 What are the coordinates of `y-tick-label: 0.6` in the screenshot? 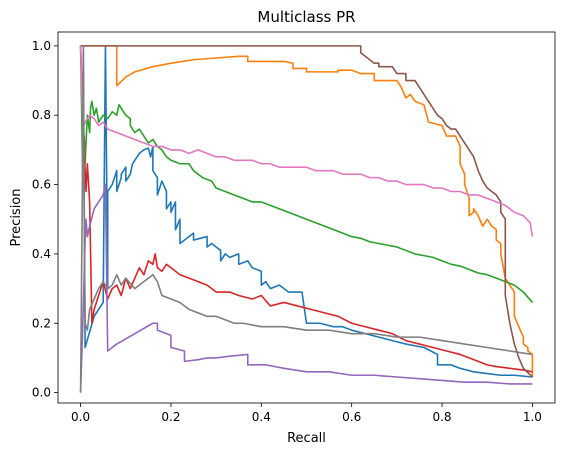 It's located at (41, 185).